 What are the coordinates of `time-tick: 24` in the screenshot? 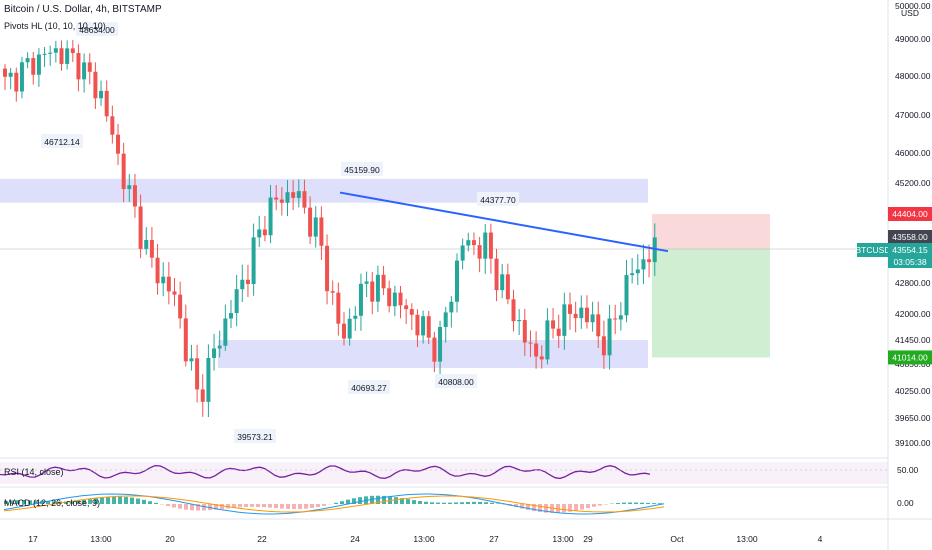 It's located at (355, 539).